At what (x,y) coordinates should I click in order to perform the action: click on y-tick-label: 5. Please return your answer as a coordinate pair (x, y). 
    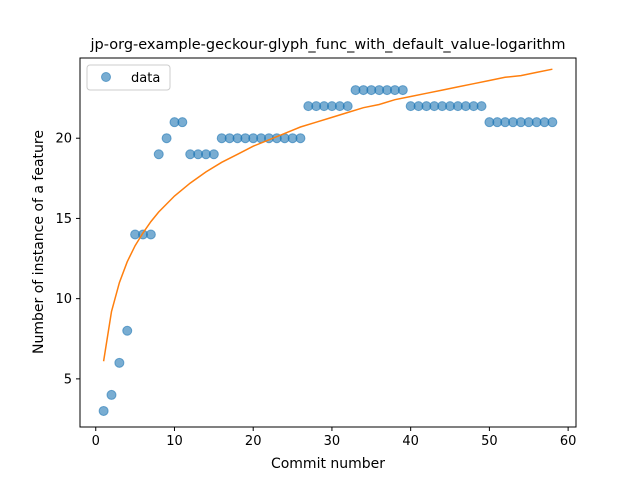
    Looking at the image, I should click on (68, 379).